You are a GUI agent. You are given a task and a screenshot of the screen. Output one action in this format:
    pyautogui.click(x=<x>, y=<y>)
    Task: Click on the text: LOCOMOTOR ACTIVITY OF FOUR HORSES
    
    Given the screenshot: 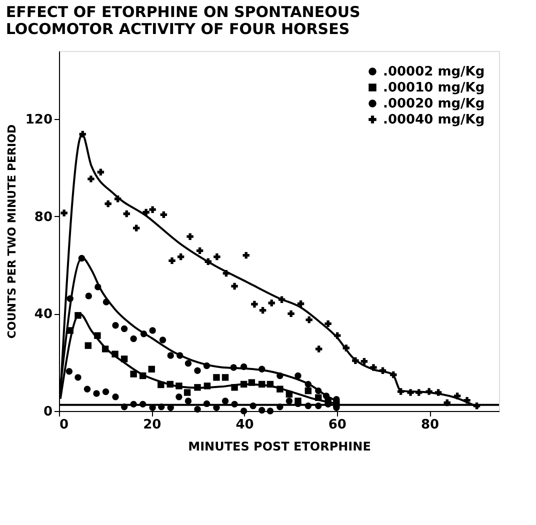 What is the action you would take?
    pyautogui.click(x=178, y=29)
    